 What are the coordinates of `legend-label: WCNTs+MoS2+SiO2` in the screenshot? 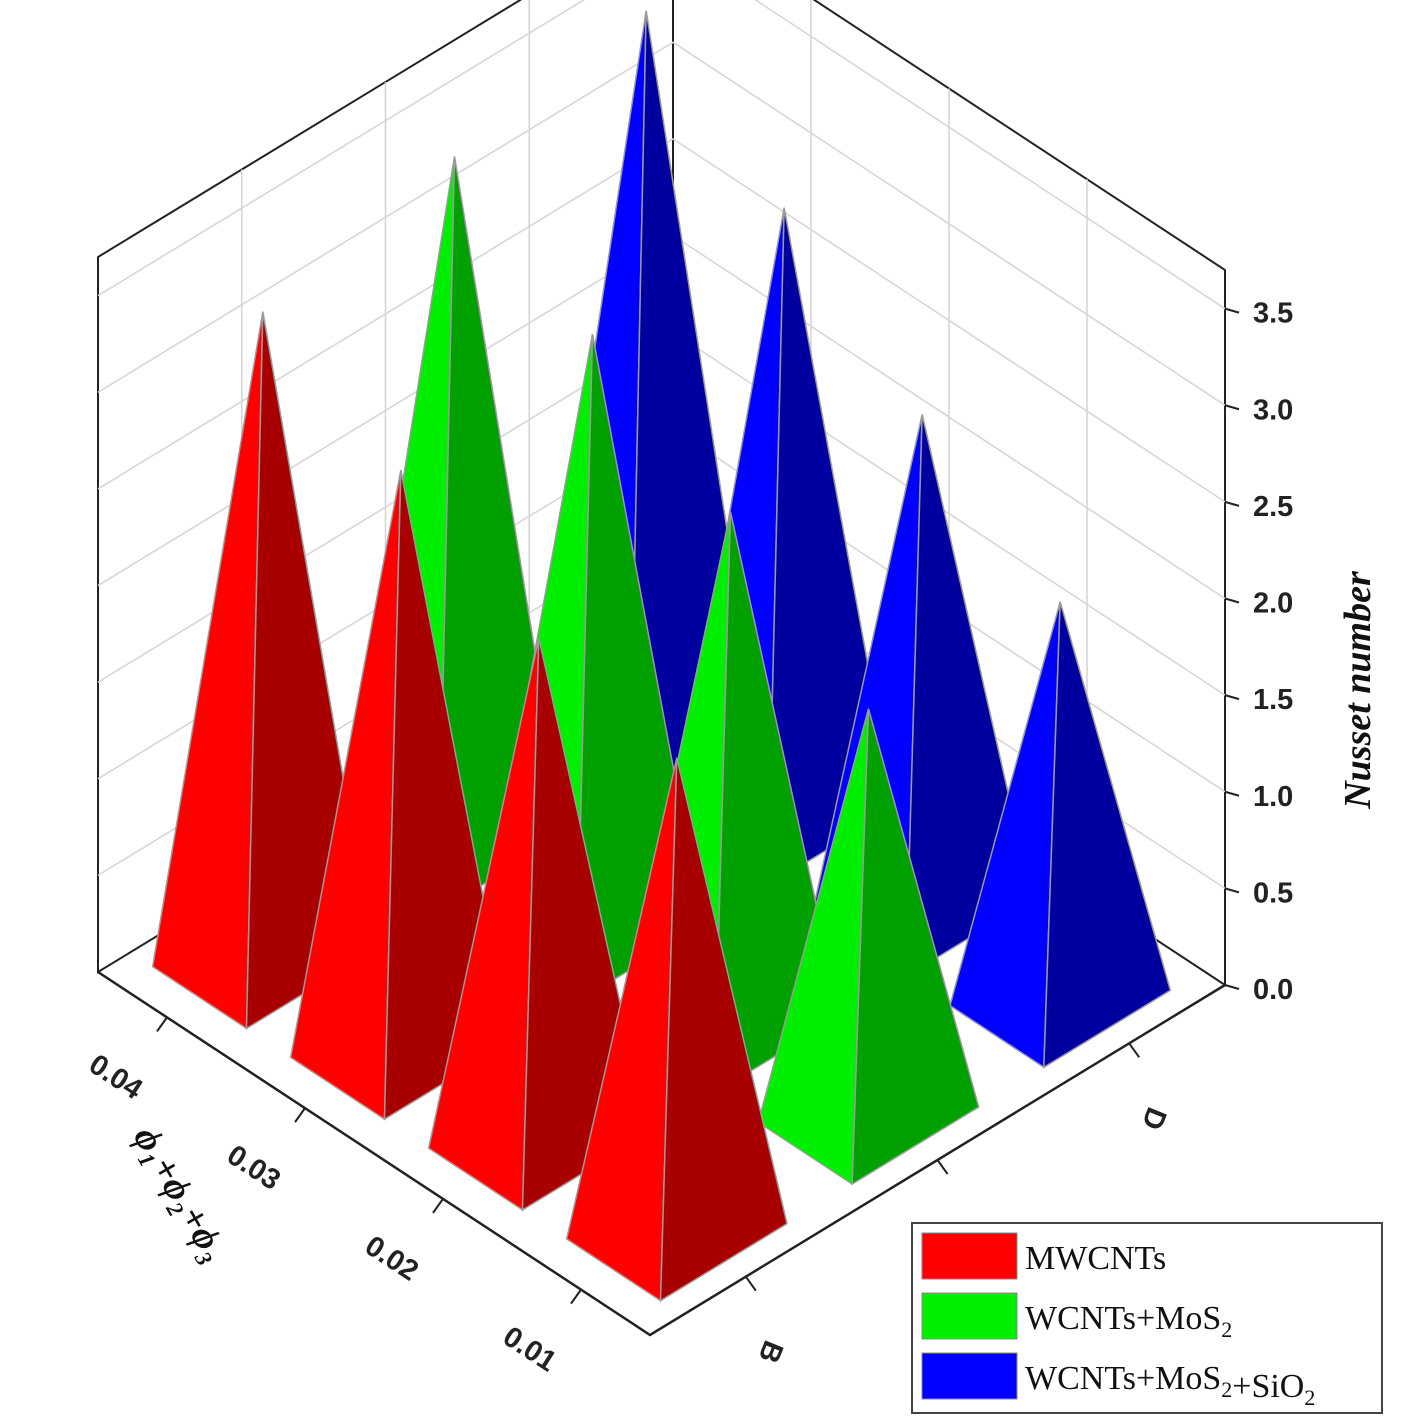 It's located at (1170, 1385).